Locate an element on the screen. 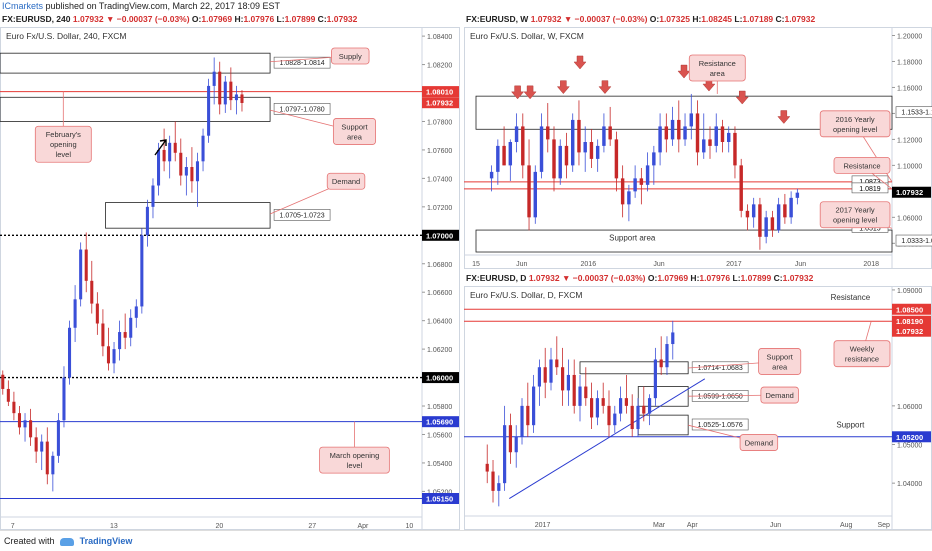 The width and height of the screenshot is (932, 551). price-label: 1.07000 is located at coordinates (439, 235).